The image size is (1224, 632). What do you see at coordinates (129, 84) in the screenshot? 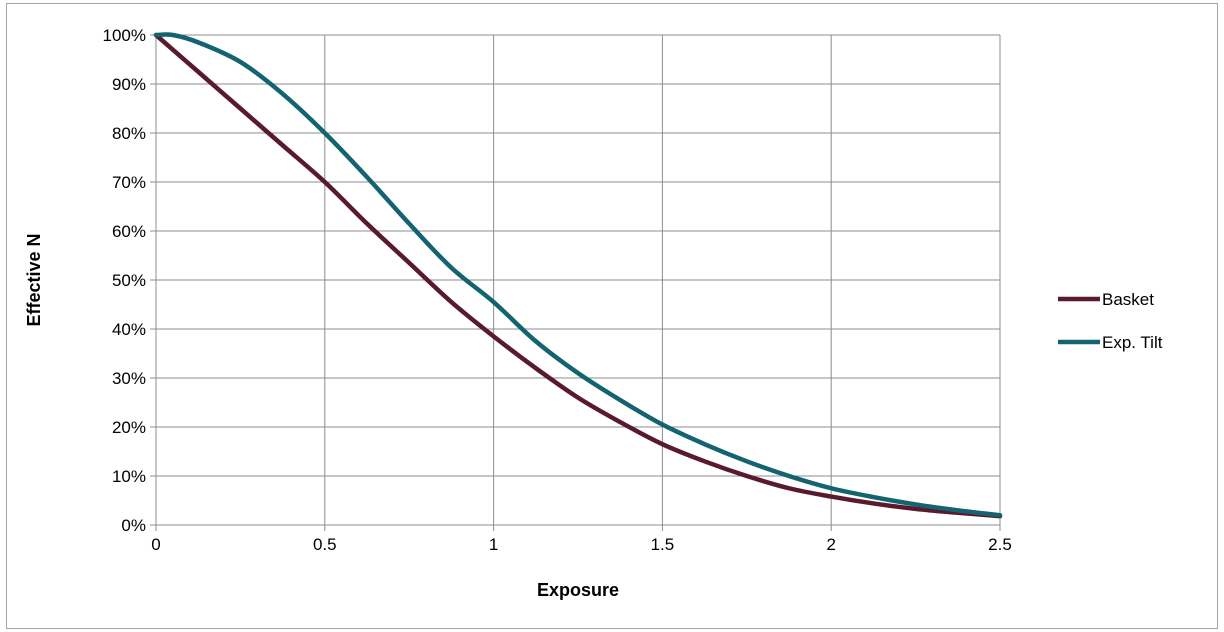
I see `y-tick-label: 90%` at bounding box center [129, 84].